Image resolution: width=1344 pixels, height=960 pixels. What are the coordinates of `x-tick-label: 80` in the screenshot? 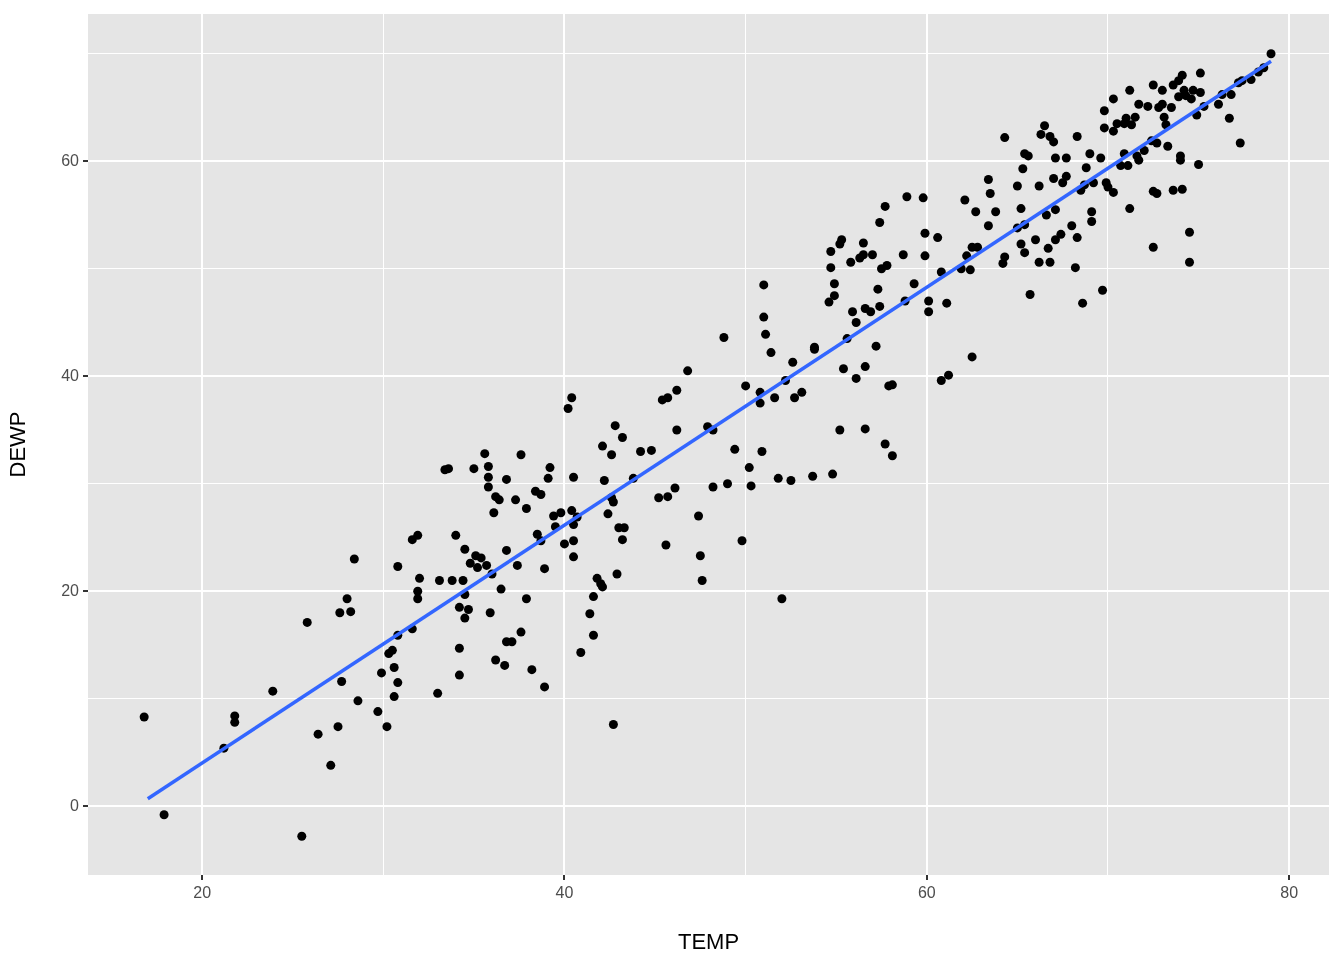 It's located at (1289, 893).